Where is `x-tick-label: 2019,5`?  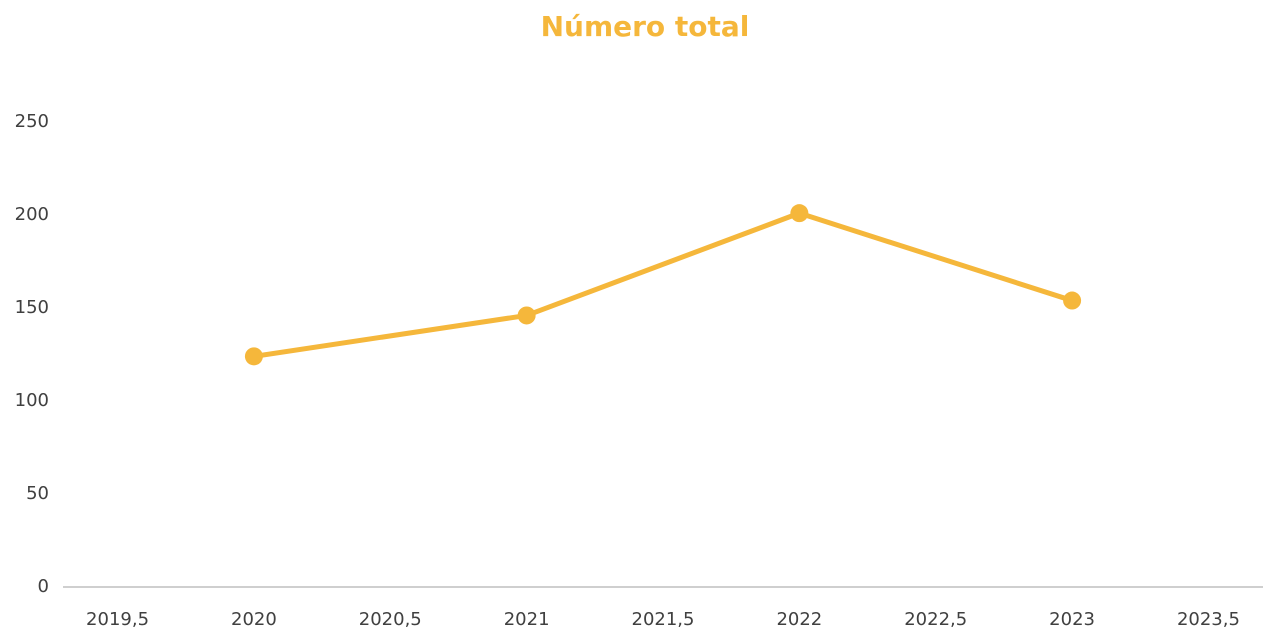
x-tick-label: 2019,5 is located at coordinates (117, 619).